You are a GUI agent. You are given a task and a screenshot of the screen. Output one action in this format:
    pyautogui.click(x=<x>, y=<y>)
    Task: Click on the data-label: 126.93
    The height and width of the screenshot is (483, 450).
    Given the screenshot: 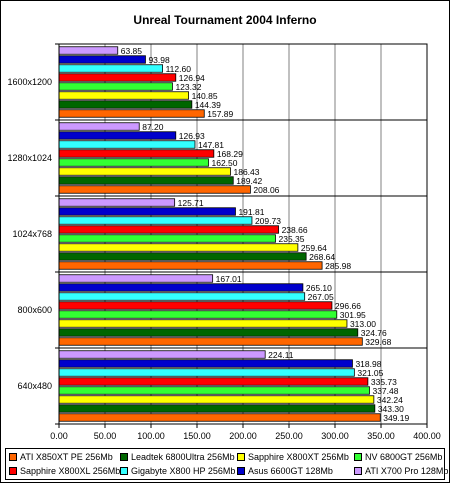 What is the action you would take?
    pyautogui.click(x=192, y=136)
    